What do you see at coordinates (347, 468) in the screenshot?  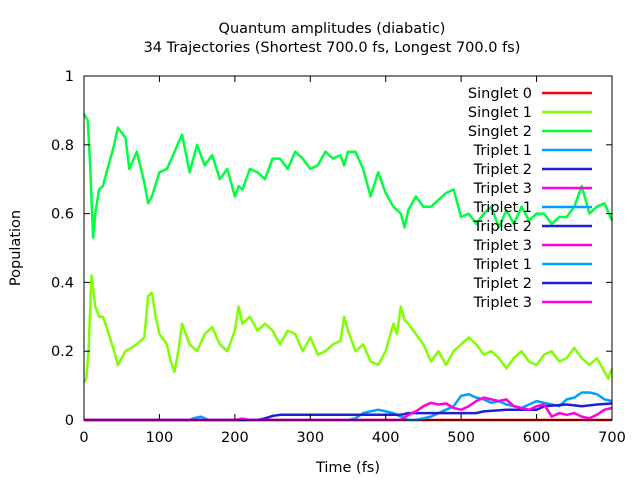 I see `x-axis-label: Time (fs)` at bounding box center [347, 468].